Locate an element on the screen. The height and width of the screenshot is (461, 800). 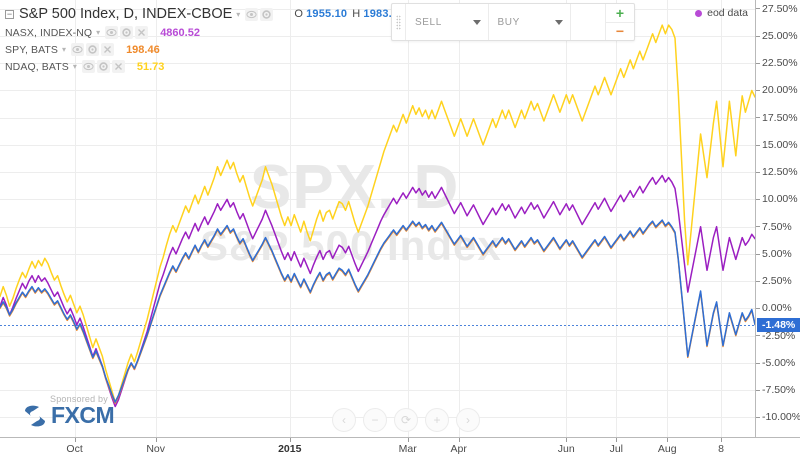
price-axis-tick: 17.50% is located at coordinates (777, 118).